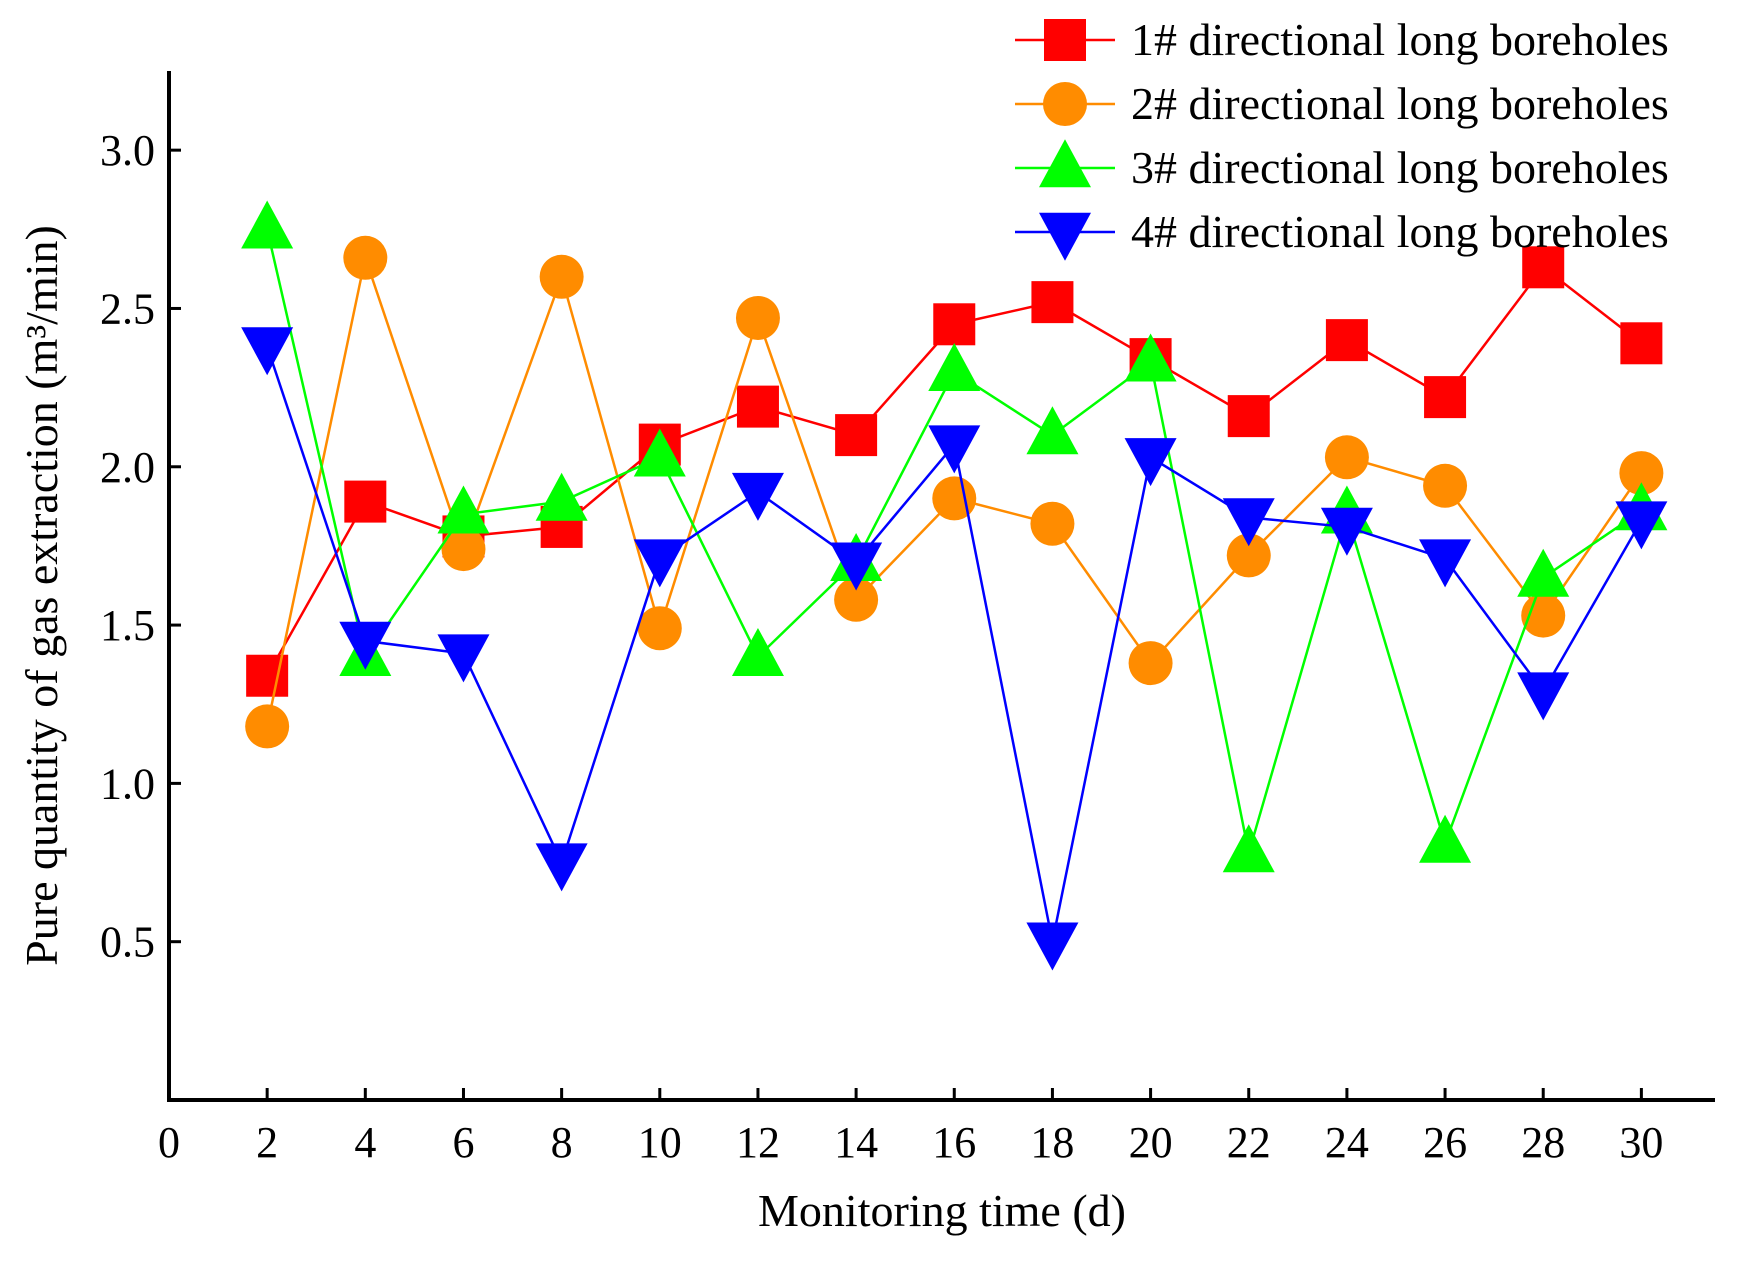 This screenshot has width=1761, height=1284. I want to click on legend-entry-1: 1# directional long boreholes, so click(1342, 39).